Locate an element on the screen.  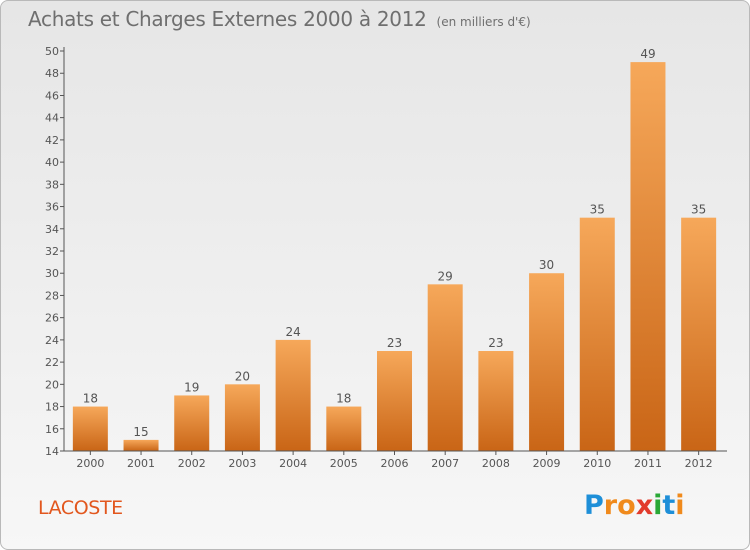
y-axis: 14 16 18 20 22 24 26 28 30 32 34 36 38 40 42 44 46 48 50 is located at coordinates (55, 251).